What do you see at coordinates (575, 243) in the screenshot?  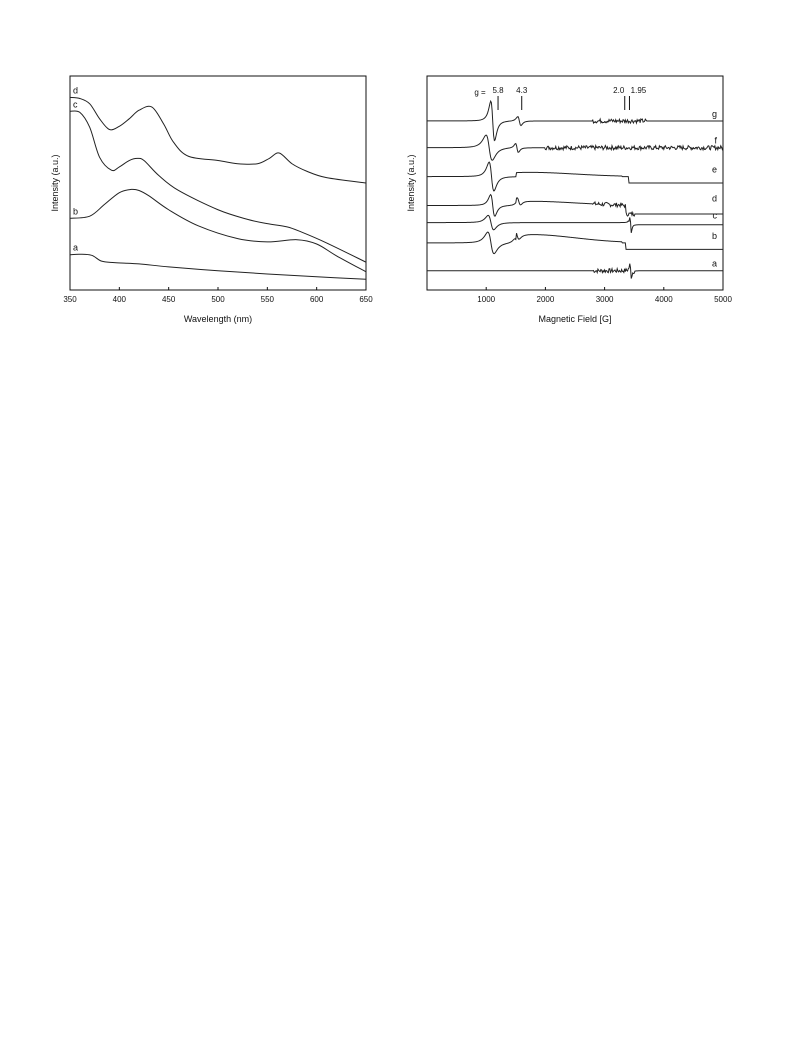 I see `epr-series-b` at bounding box center [575, 243].